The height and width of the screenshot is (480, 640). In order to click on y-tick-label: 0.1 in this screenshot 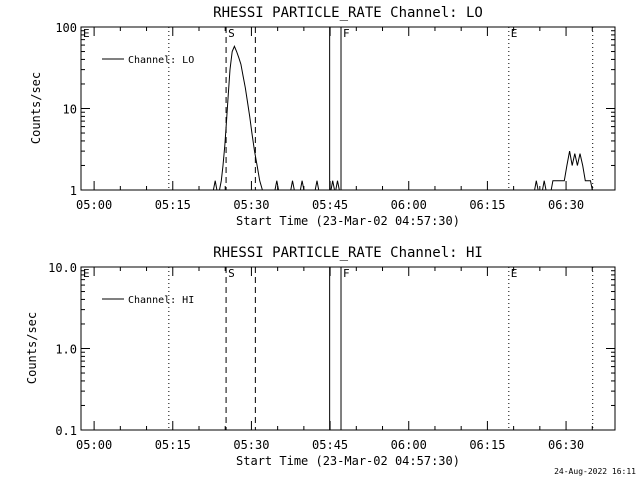, I will do `click(66, 431)`.